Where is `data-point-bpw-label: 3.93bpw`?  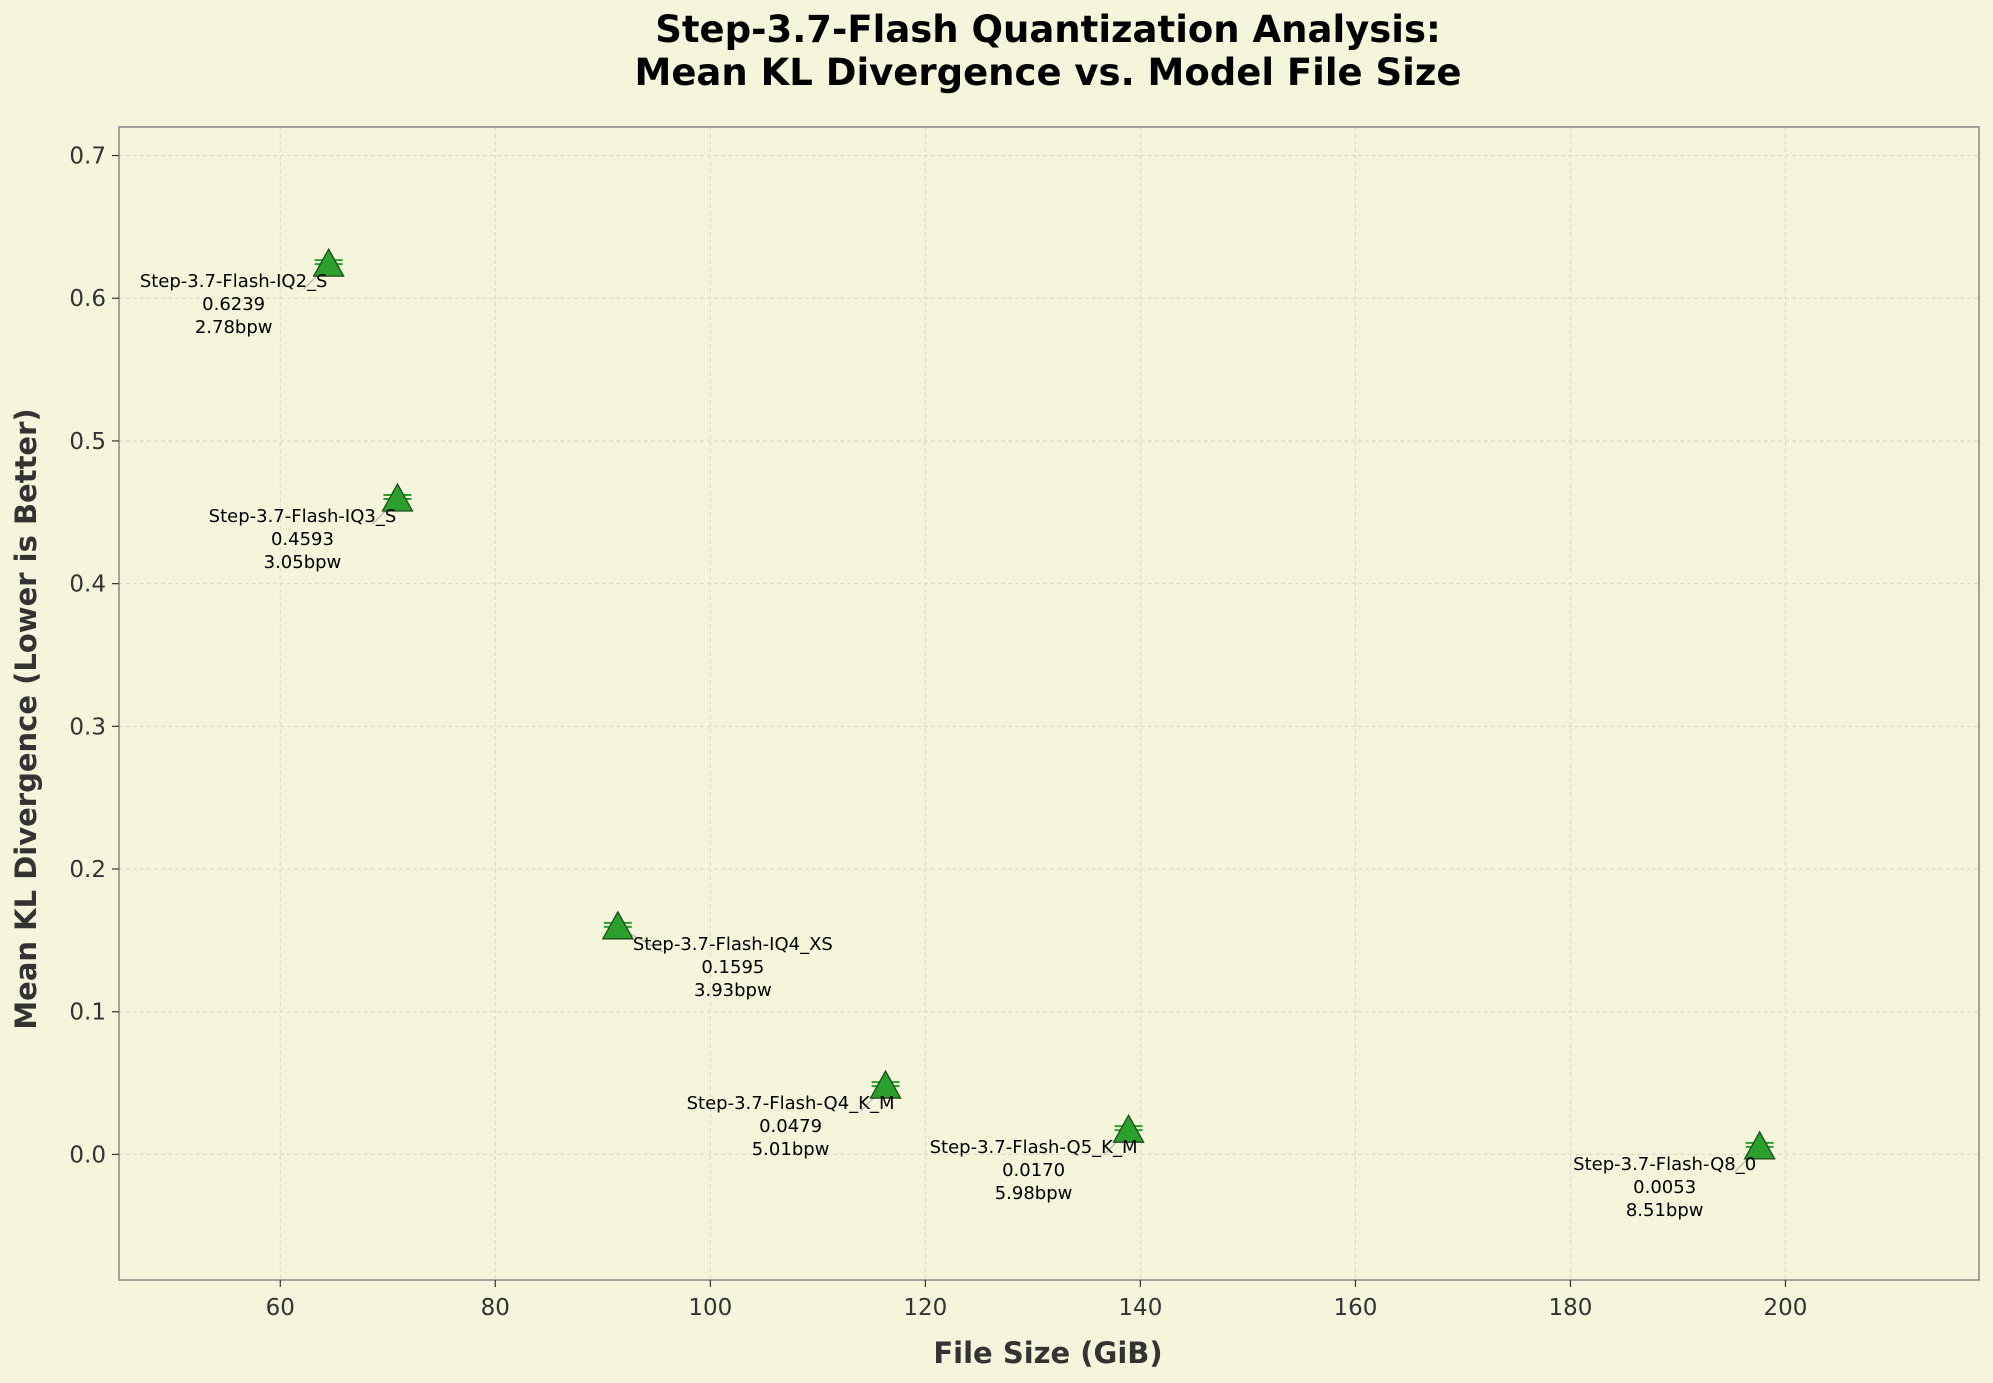 data-point-bpw-label: 3.93bpw is located at coordinates (733, 990).